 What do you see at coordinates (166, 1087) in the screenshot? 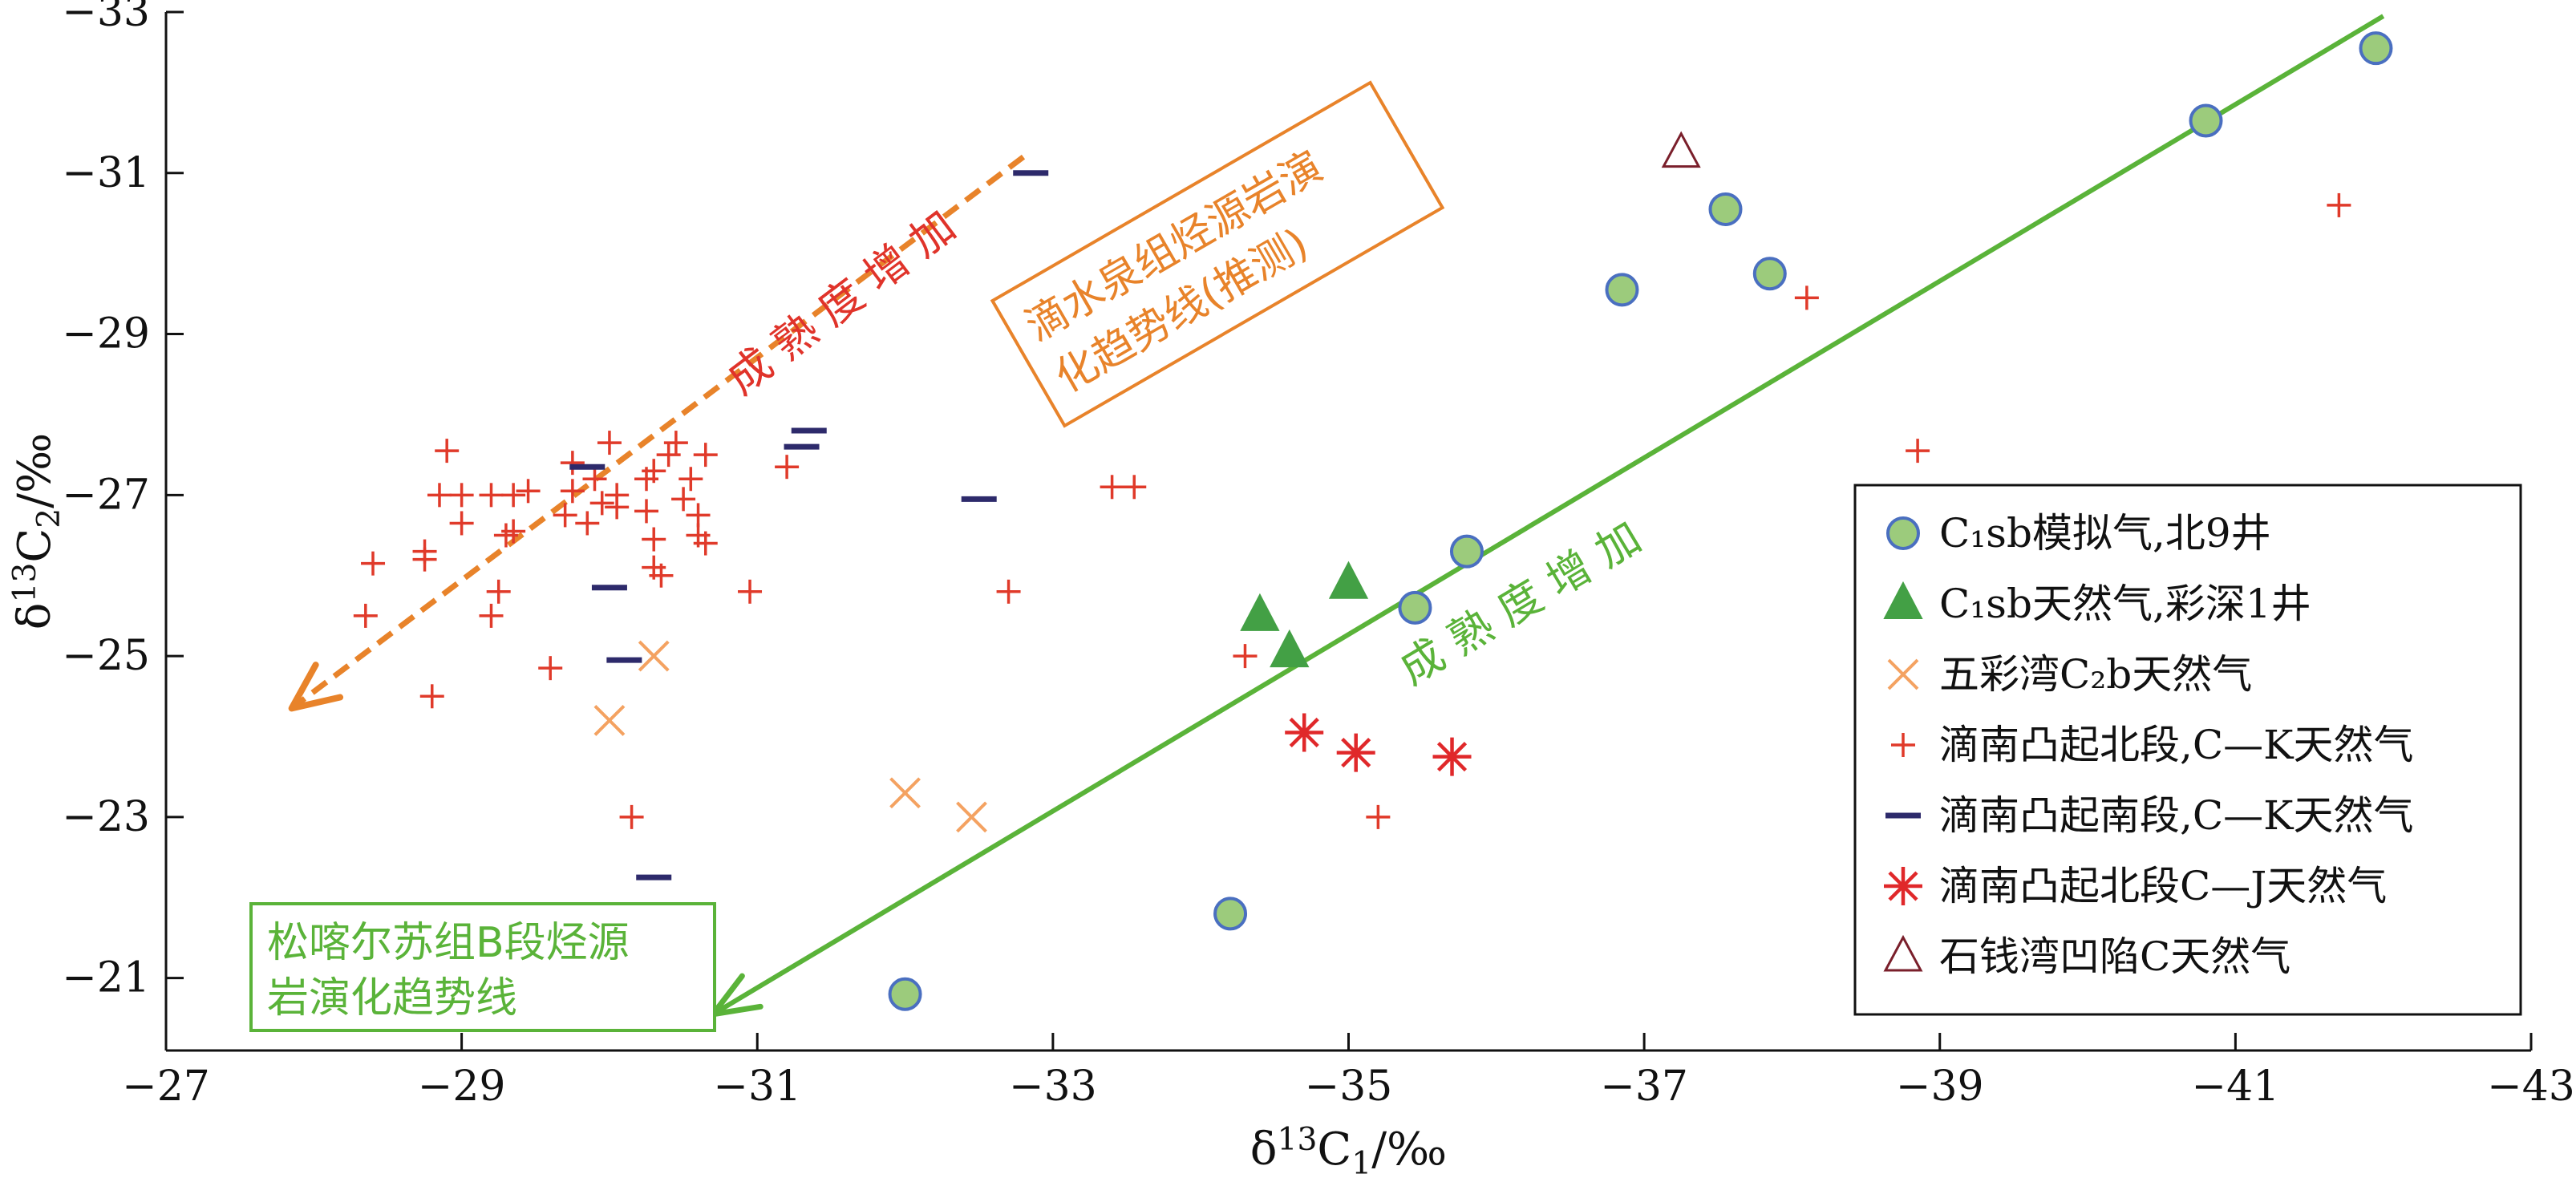
I see `x-tick-label: −27` at bounding box center [166, 1087].